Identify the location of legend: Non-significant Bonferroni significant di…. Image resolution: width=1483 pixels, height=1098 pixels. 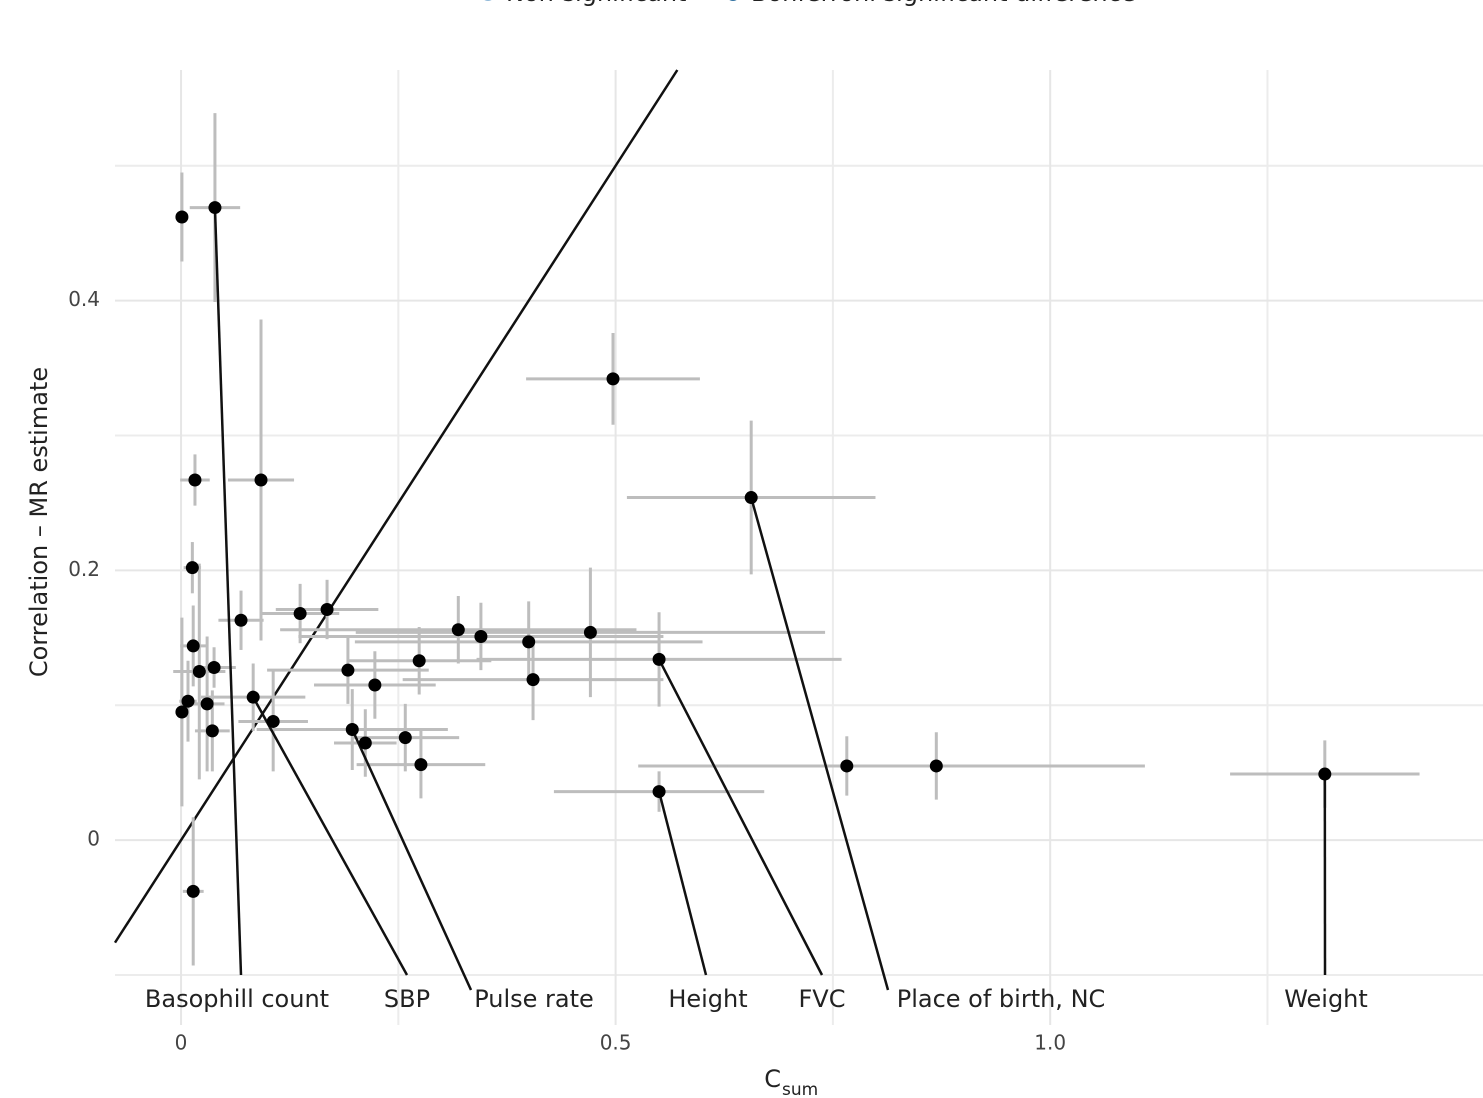
(810, 3).